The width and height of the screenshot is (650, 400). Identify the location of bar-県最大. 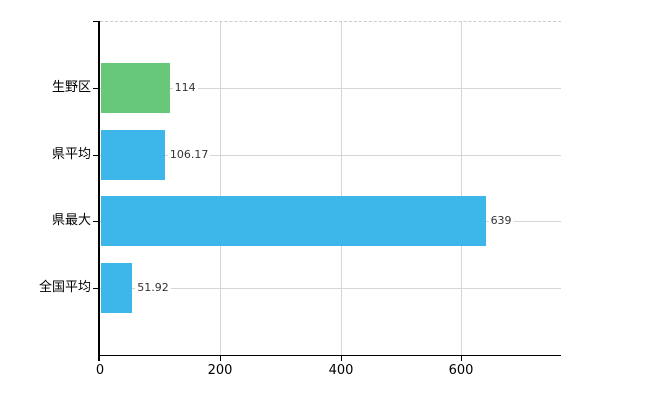
(293, 221).